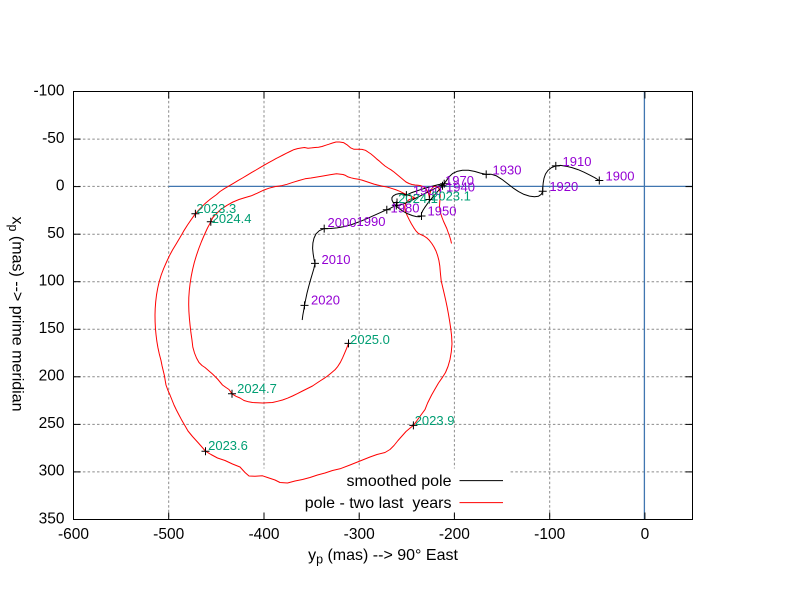 The image size is (800, 605). What do you see at coordinates (383, 557) in the screenshot?
I see `svg-text: yp (mas) --> 90° East` at bounding box center [383, 557].